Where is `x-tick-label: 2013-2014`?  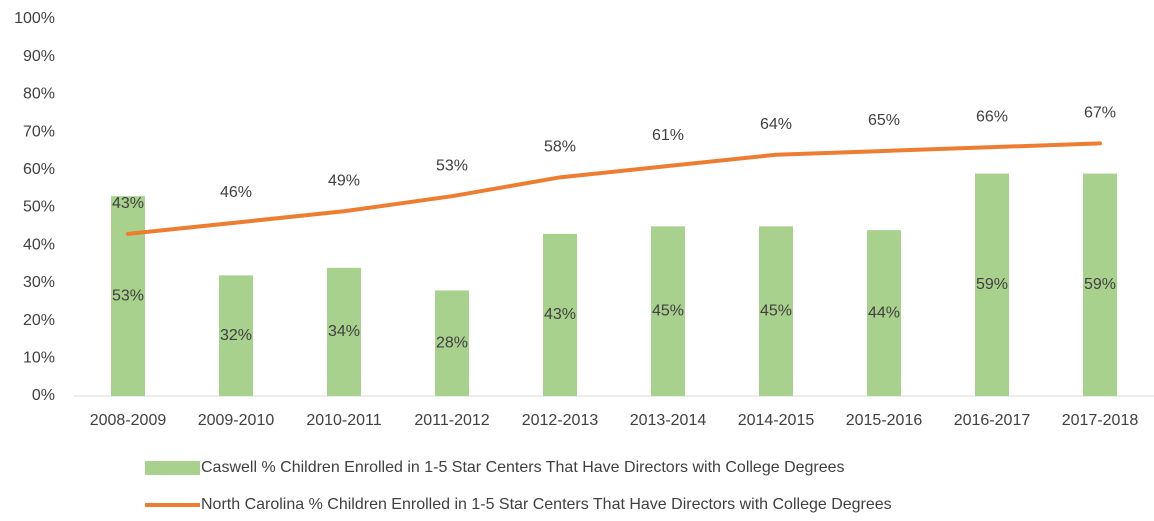
x-tick-label: 2013-2014 is located at coordinates (668, 420).